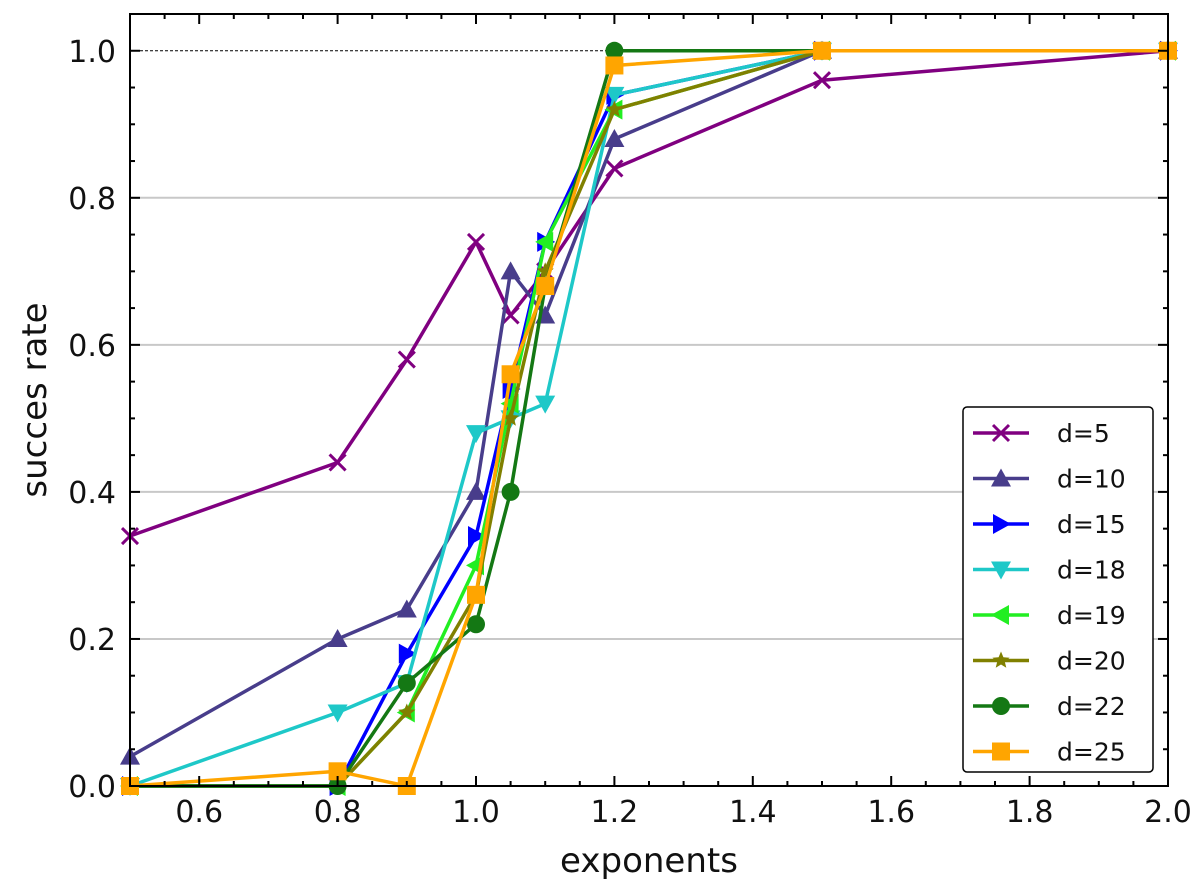 This screenshot has height=885, width=1200. Describe the element at coordinates (1049, 570) in the screenshot. I see `legend-item: d=18` at that location.